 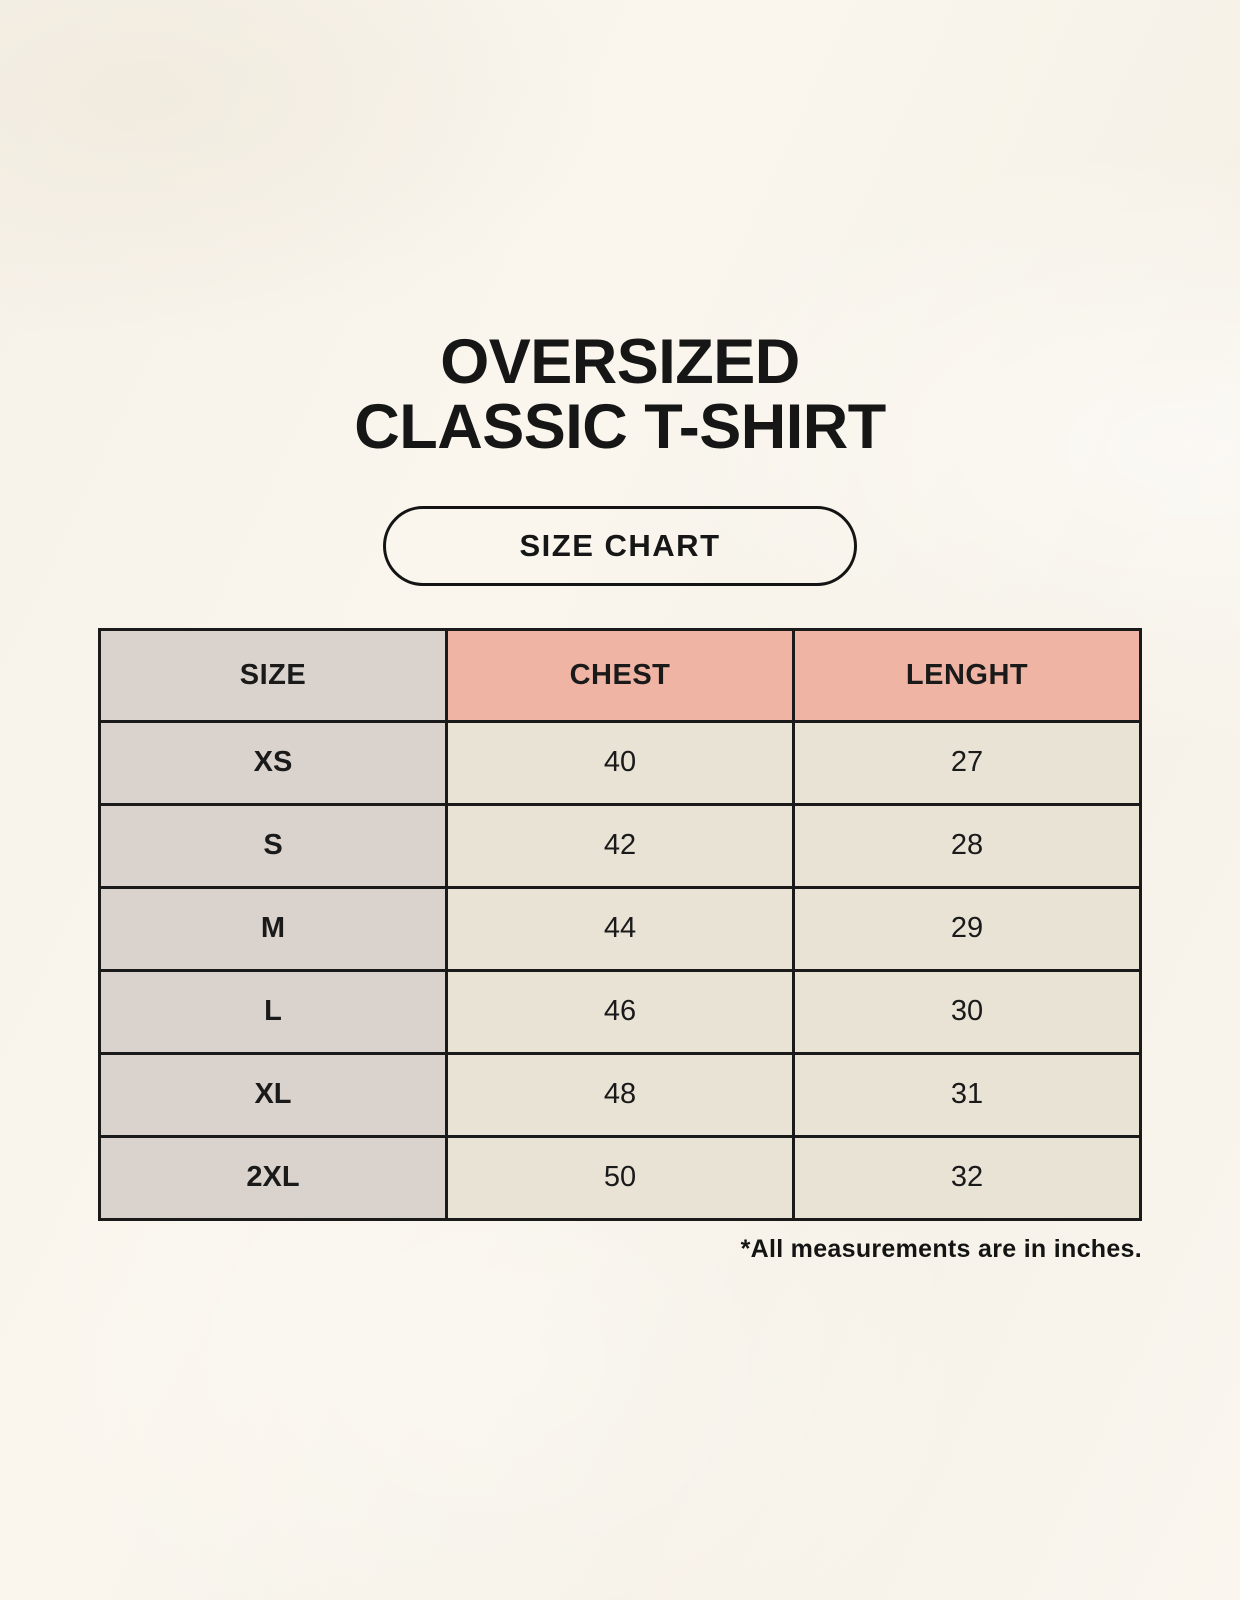 I want to click on lenght-cell: 32, so click(x=967, y=1177).